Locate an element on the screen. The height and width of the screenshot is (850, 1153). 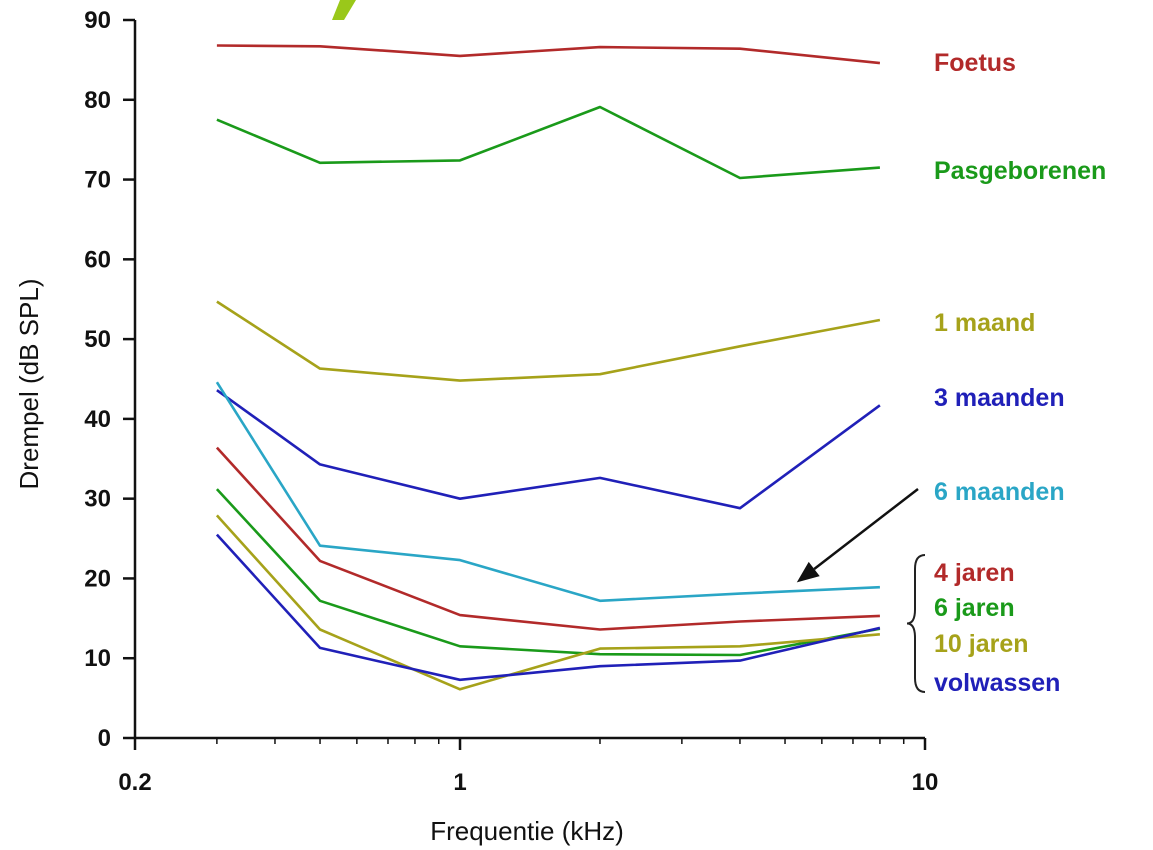
y-tick-label: 0 is located at coordinates (104, 738).